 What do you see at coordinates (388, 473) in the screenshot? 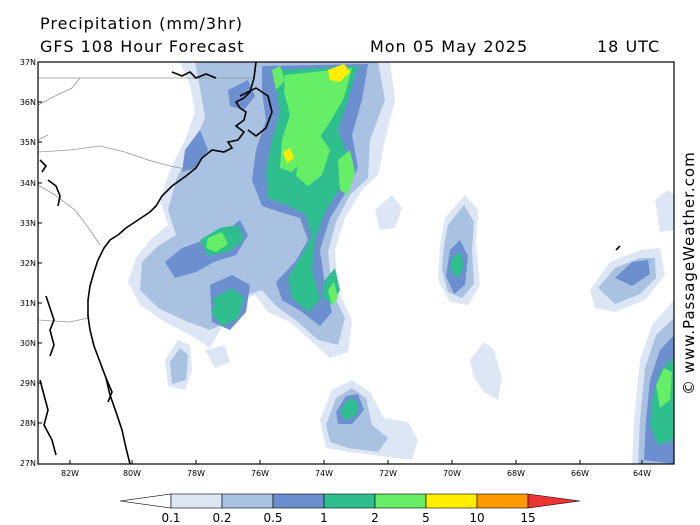
I see `lon-label: 72W` at bounding box center [388, 473].